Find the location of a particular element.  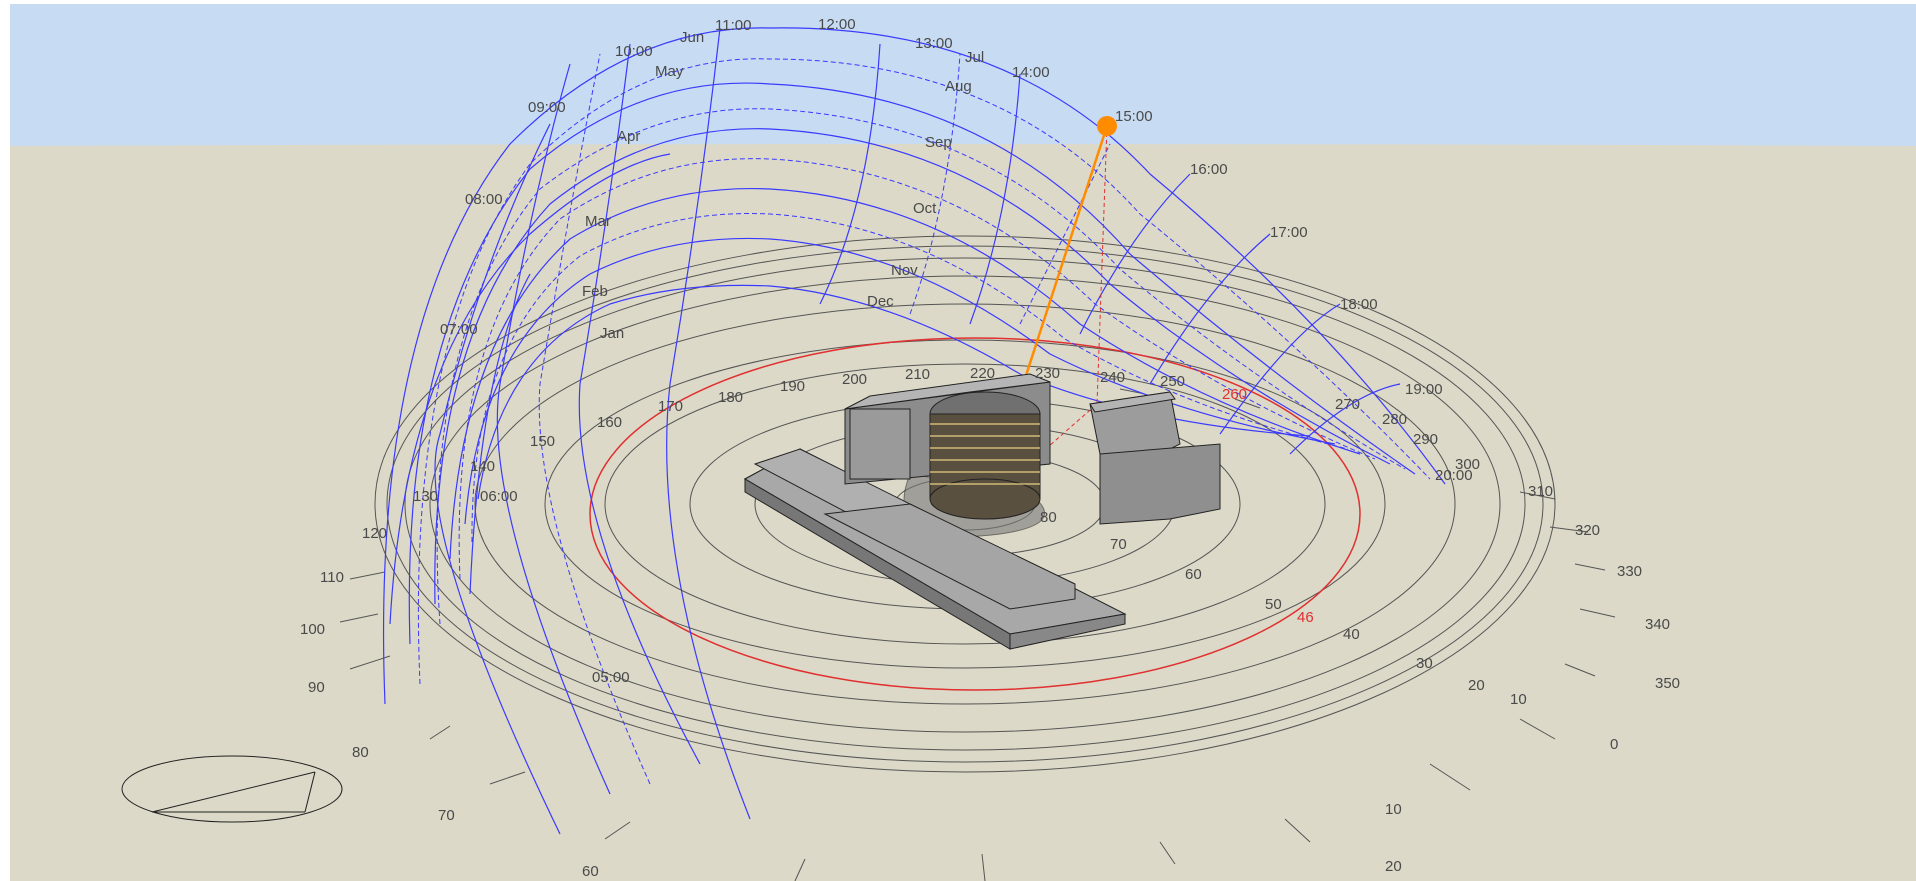

month-label-Mar: Mar is located at coordinates (598, 221).